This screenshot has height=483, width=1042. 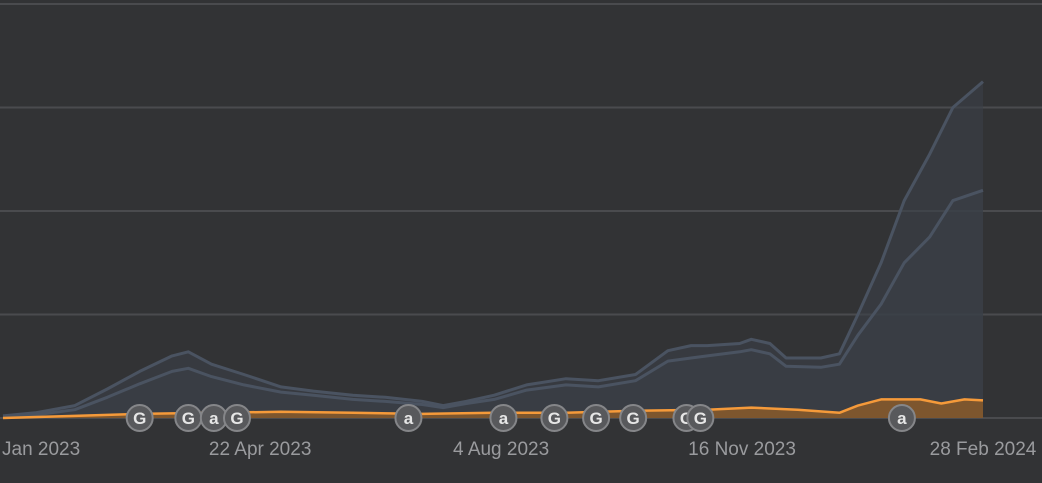 What do you see at coordinates (742, 449) in the screenshot?
I see `x-tick-label-3: 16 Nov 2023` at bounding box center [742, 449].